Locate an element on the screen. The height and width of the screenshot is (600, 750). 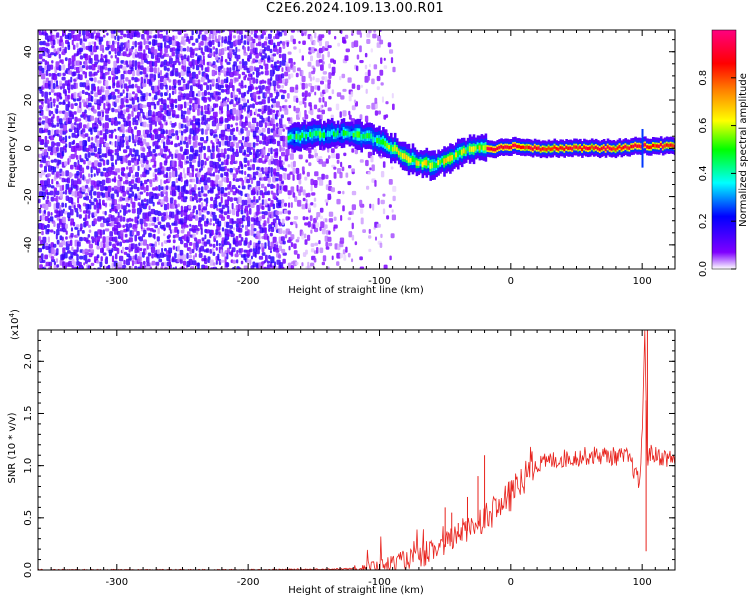
x-tick-label: -200 is located at coordinates (248, 281).